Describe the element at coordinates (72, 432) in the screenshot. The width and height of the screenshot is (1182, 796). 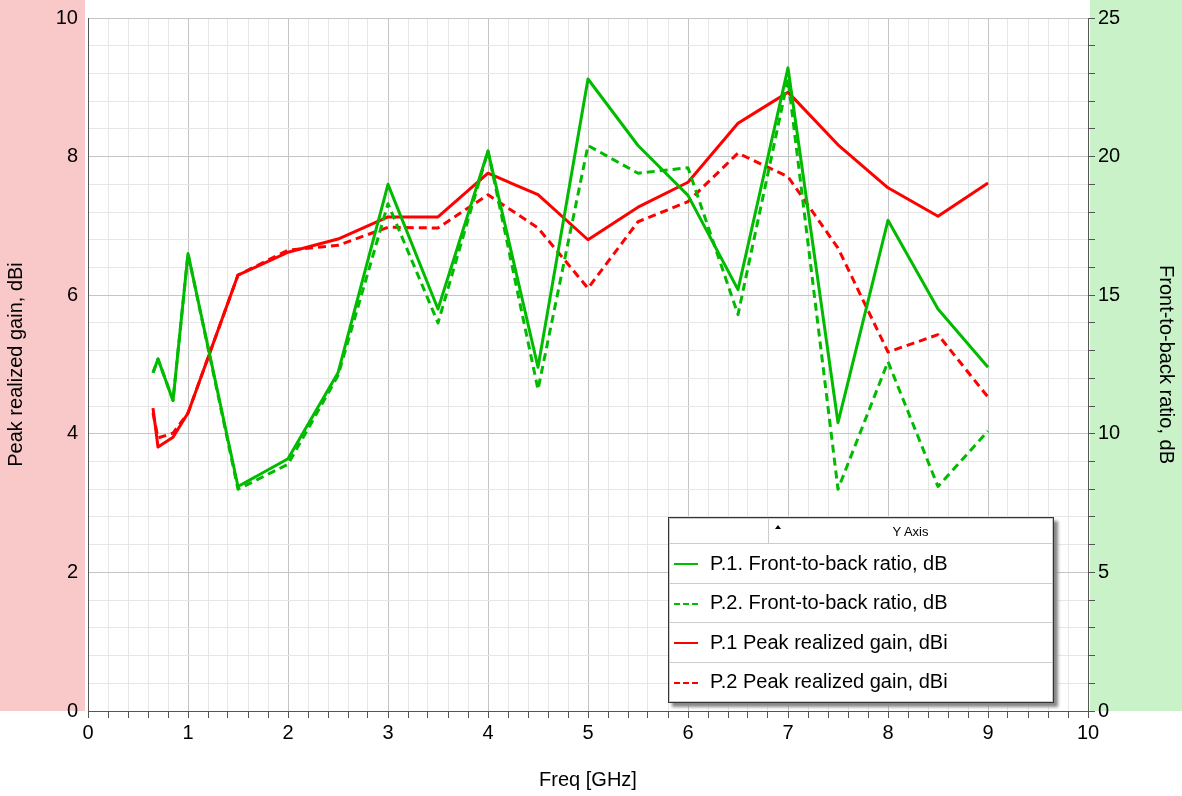
I see `y-tick-label: 4` at that location.